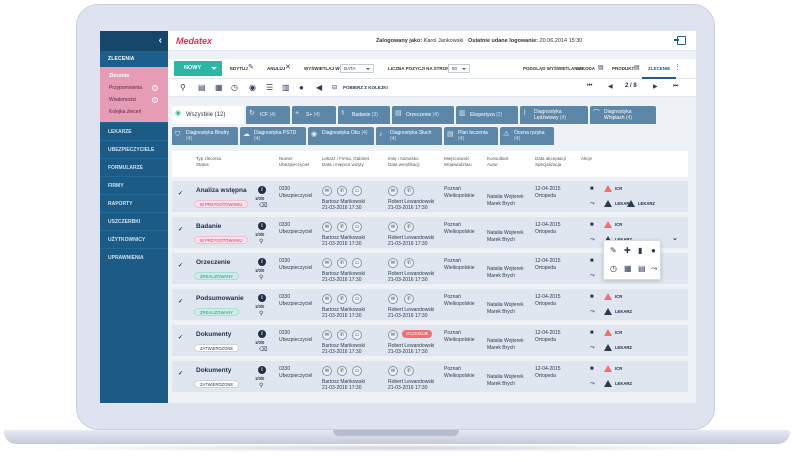  What do you see at coordinates (554, 115) in the screenshot?
I see `tab-diagnostyka-ledzwiowy: ⌇ Diagnostyka Lędźwiowy (4)` at bounding box center [554, 115].